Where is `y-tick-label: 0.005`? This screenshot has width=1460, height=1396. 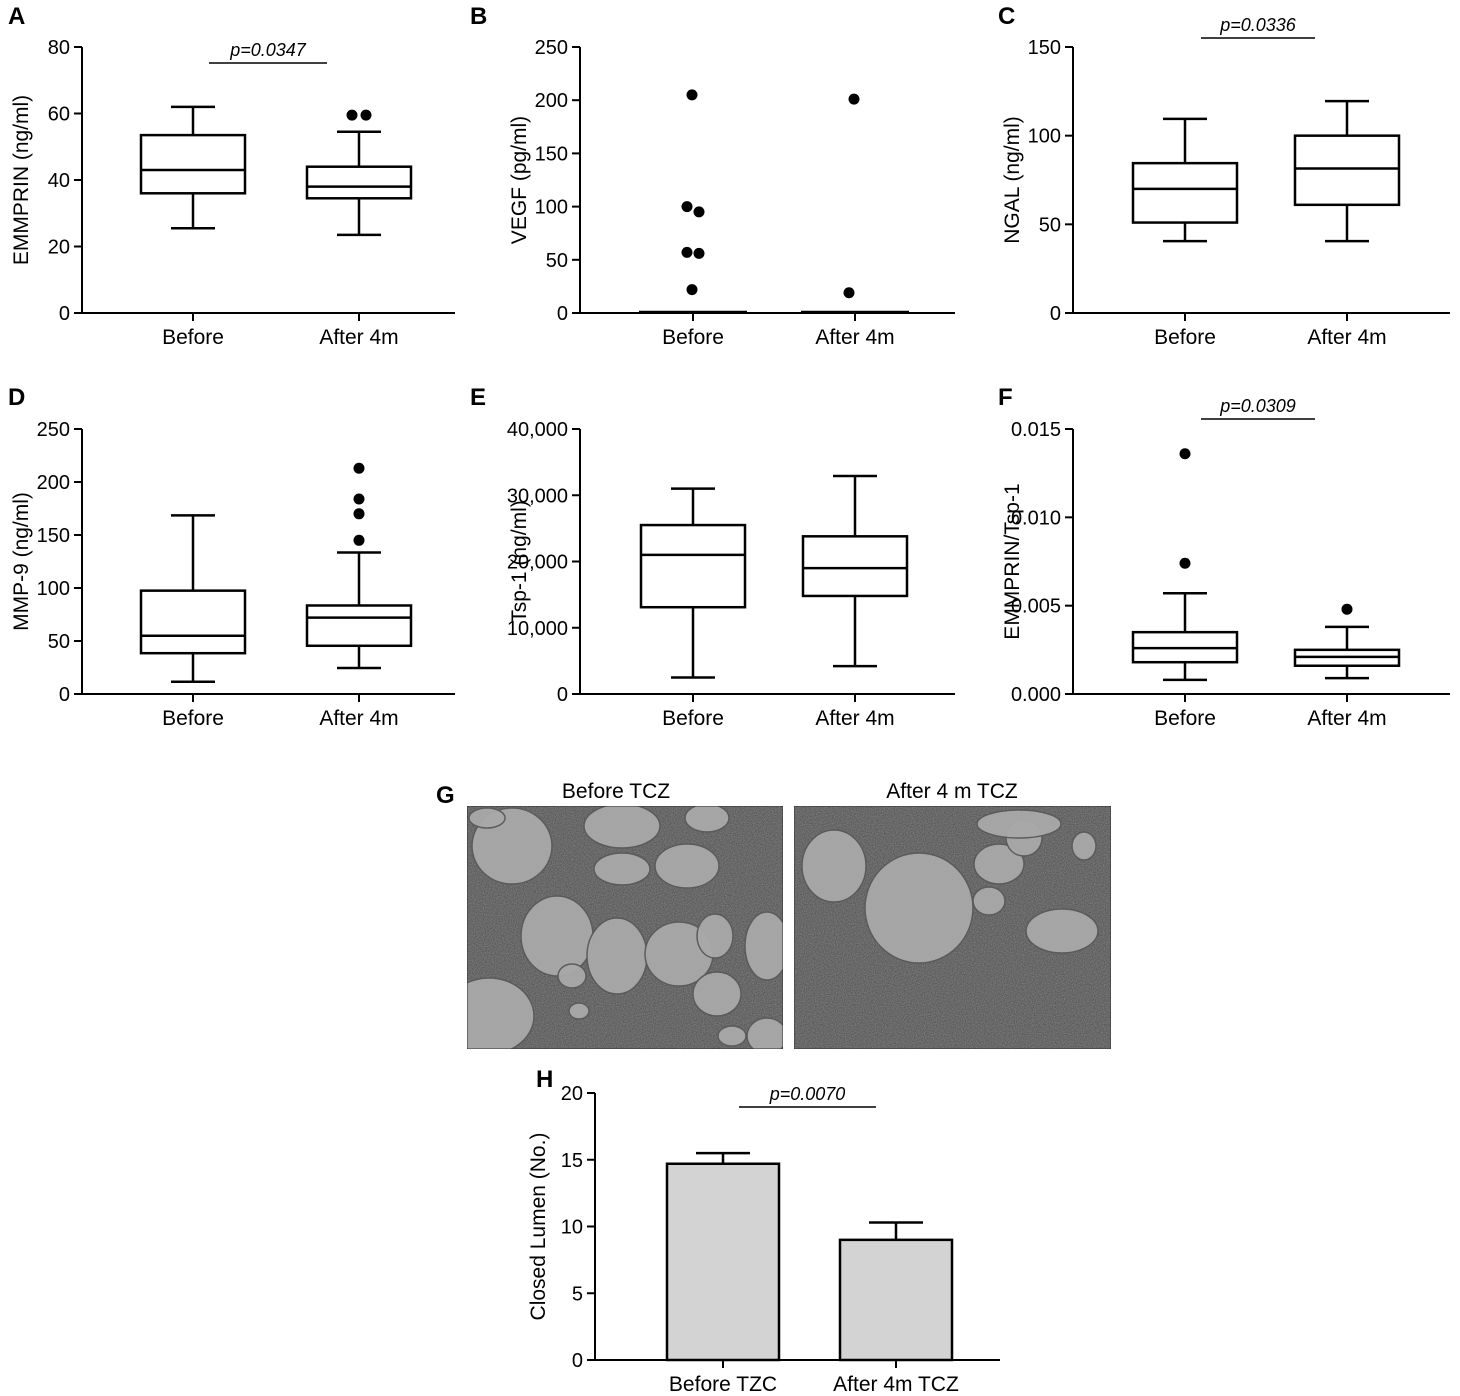
y-tick-label: 0.005 is located at coordinates (1036, 607).